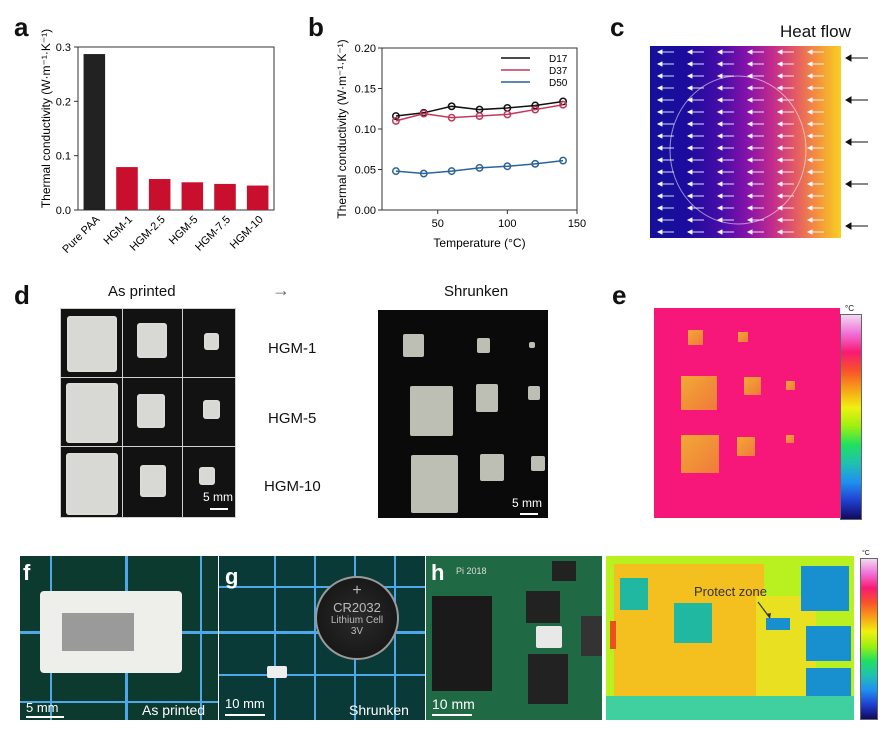 This screenshot has height=730, width=887. Describe the element at coordinates (148, 234) in the screenshot. I see `x-tick-label: HGM-2.5` at that location.